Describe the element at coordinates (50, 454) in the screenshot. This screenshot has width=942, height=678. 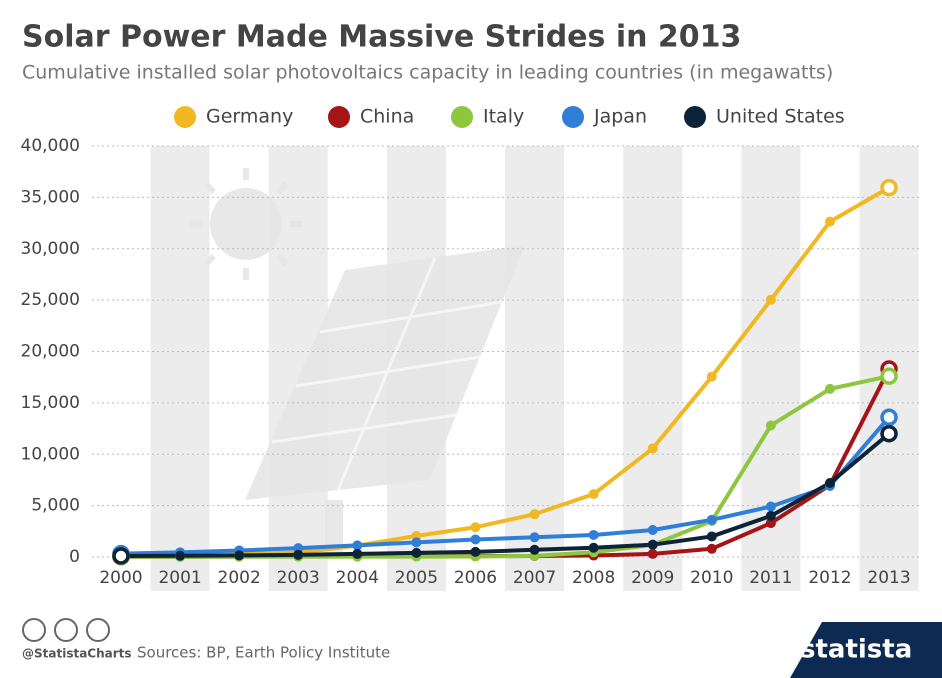
I see `y-tick-label: 10,000` at that location.